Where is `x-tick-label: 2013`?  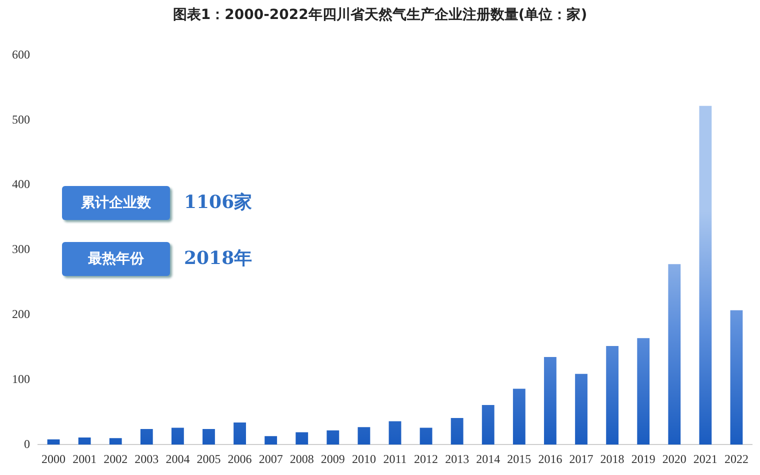
x-tick-label: 2013 is located at coordinates (457, 459).